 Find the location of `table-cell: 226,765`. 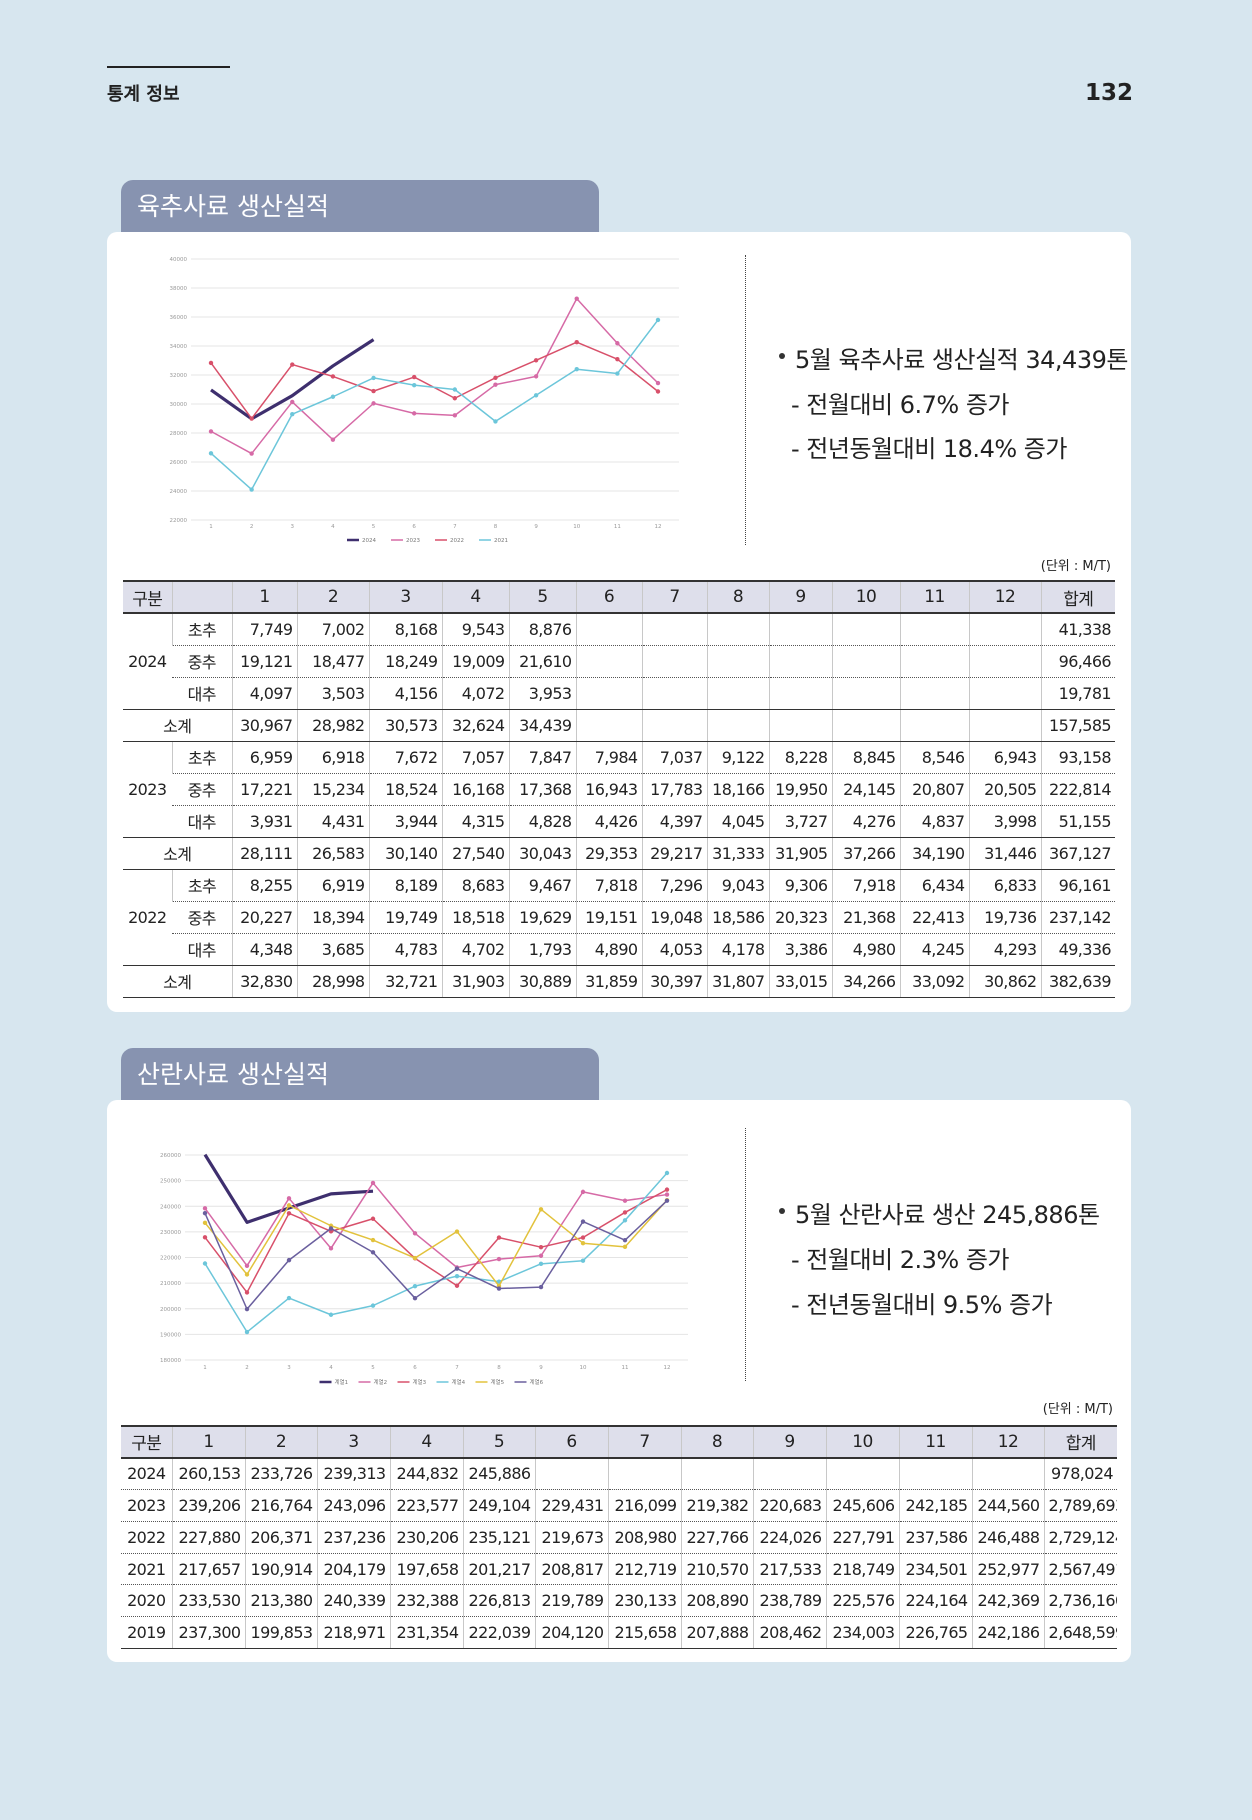

table-cell: 226,765 is located at coordinates (935, 1633).